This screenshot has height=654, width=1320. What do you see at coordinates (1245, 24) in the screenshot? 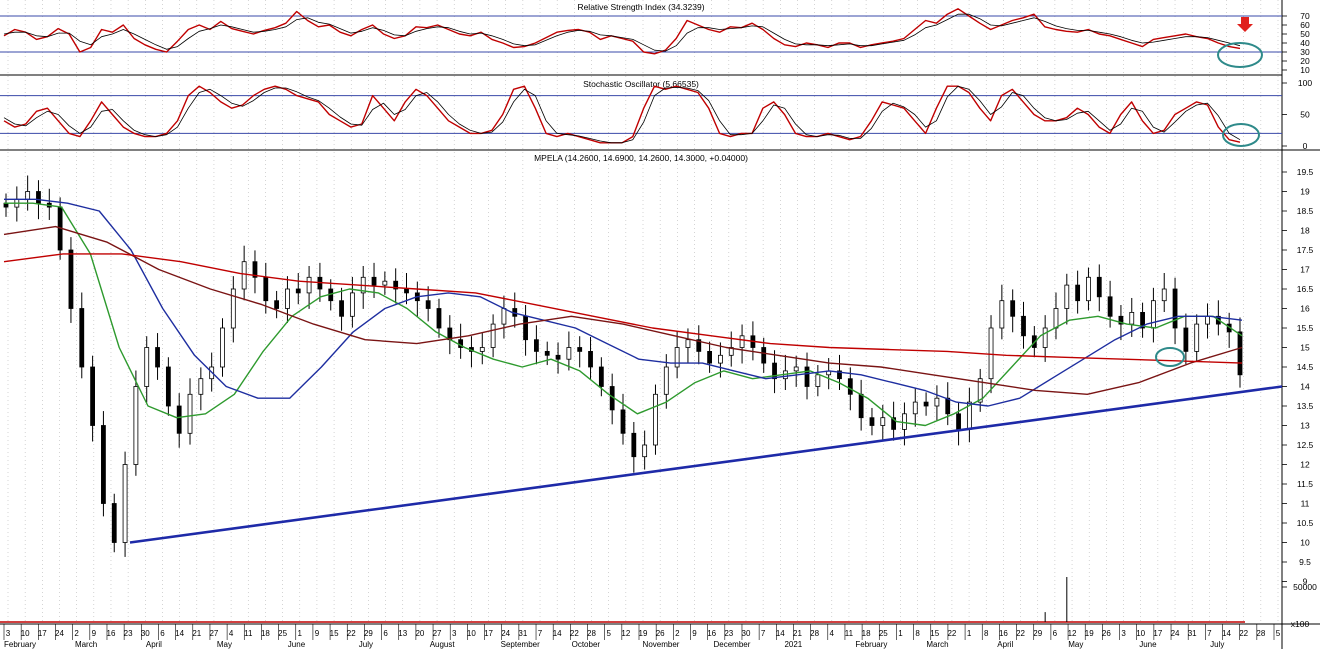
I see `down-arrow-icon` at bounding box center [1245, 24].